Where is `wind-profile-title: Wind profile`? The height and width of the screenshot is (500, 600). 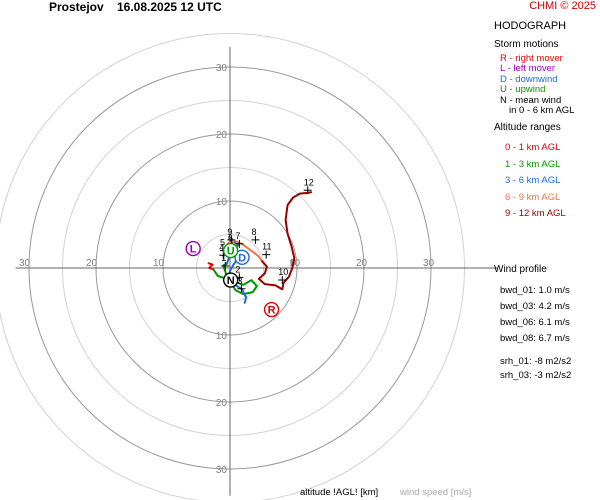 wind-profile-title: Wind profile is located at coordinates (520, 269).